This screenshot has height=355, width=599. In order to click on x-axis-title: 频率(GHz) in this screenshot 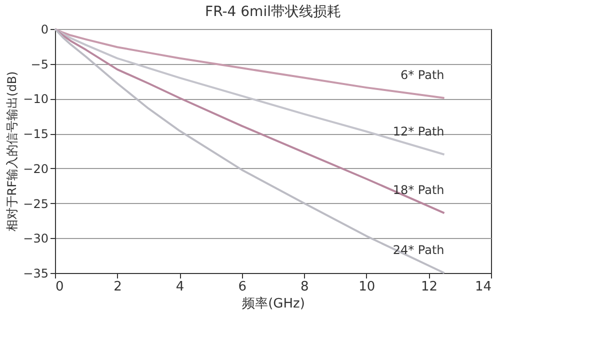, I will do `click(273, 304)`.